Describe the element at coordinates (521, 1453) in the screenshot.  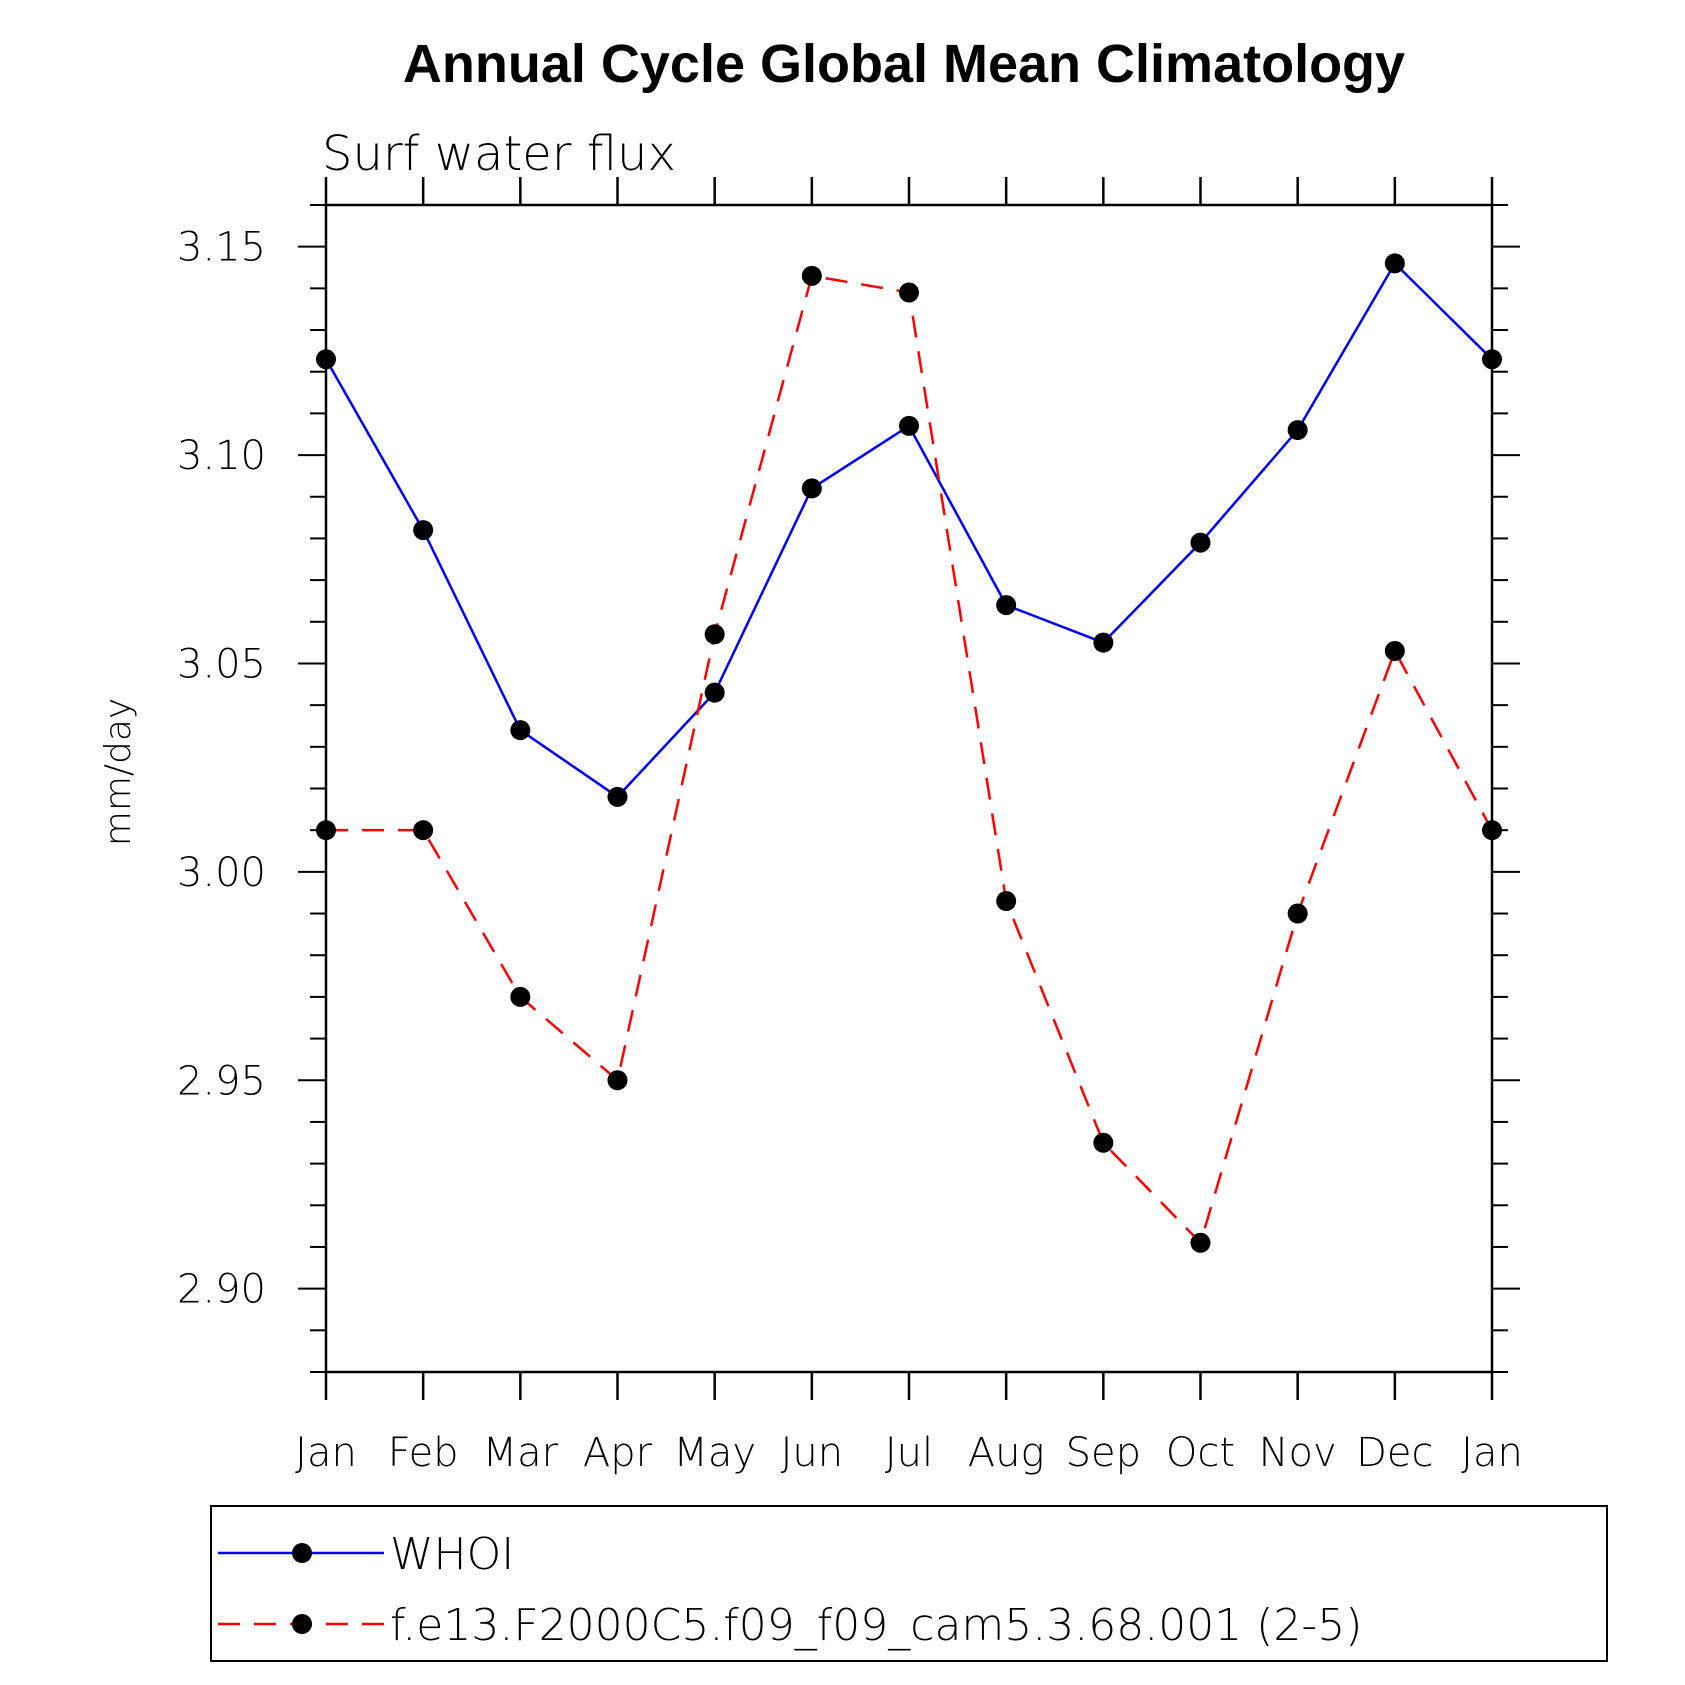
I see `x-tick-label: Mar` at that location.